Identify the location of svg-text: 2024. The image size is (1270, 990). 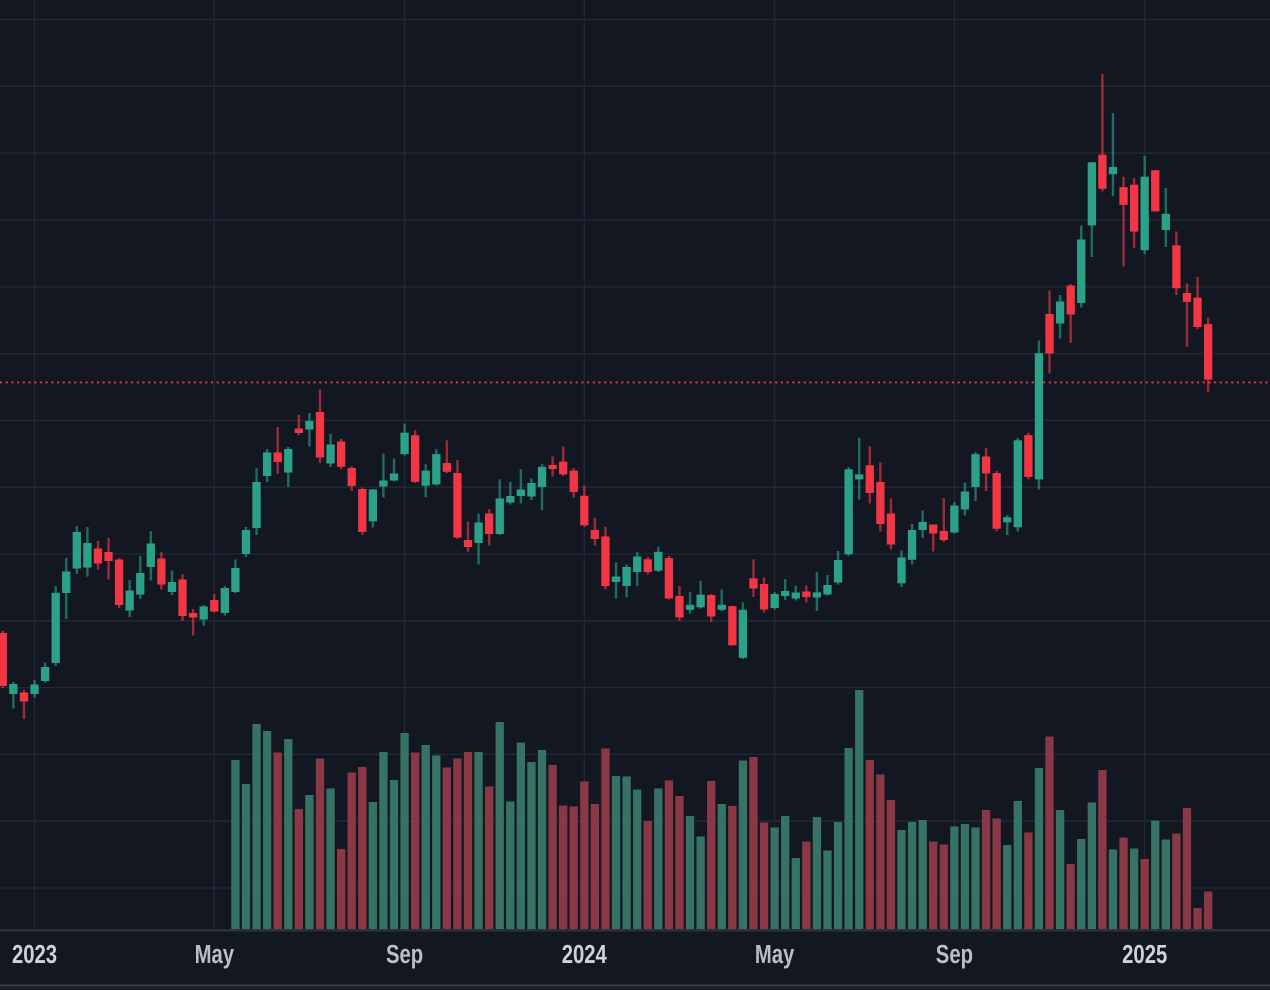
(584, 954).